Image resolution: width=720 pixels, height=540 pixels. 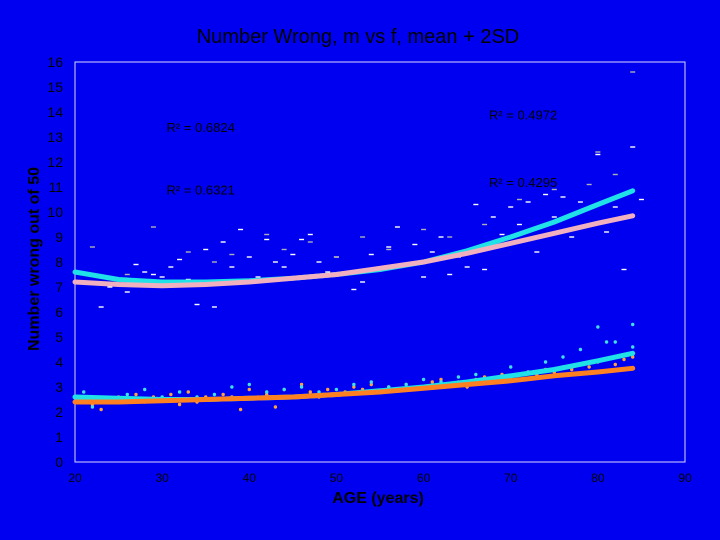 I want to click on y-tick-label: 1, so click(x=59, y=437).